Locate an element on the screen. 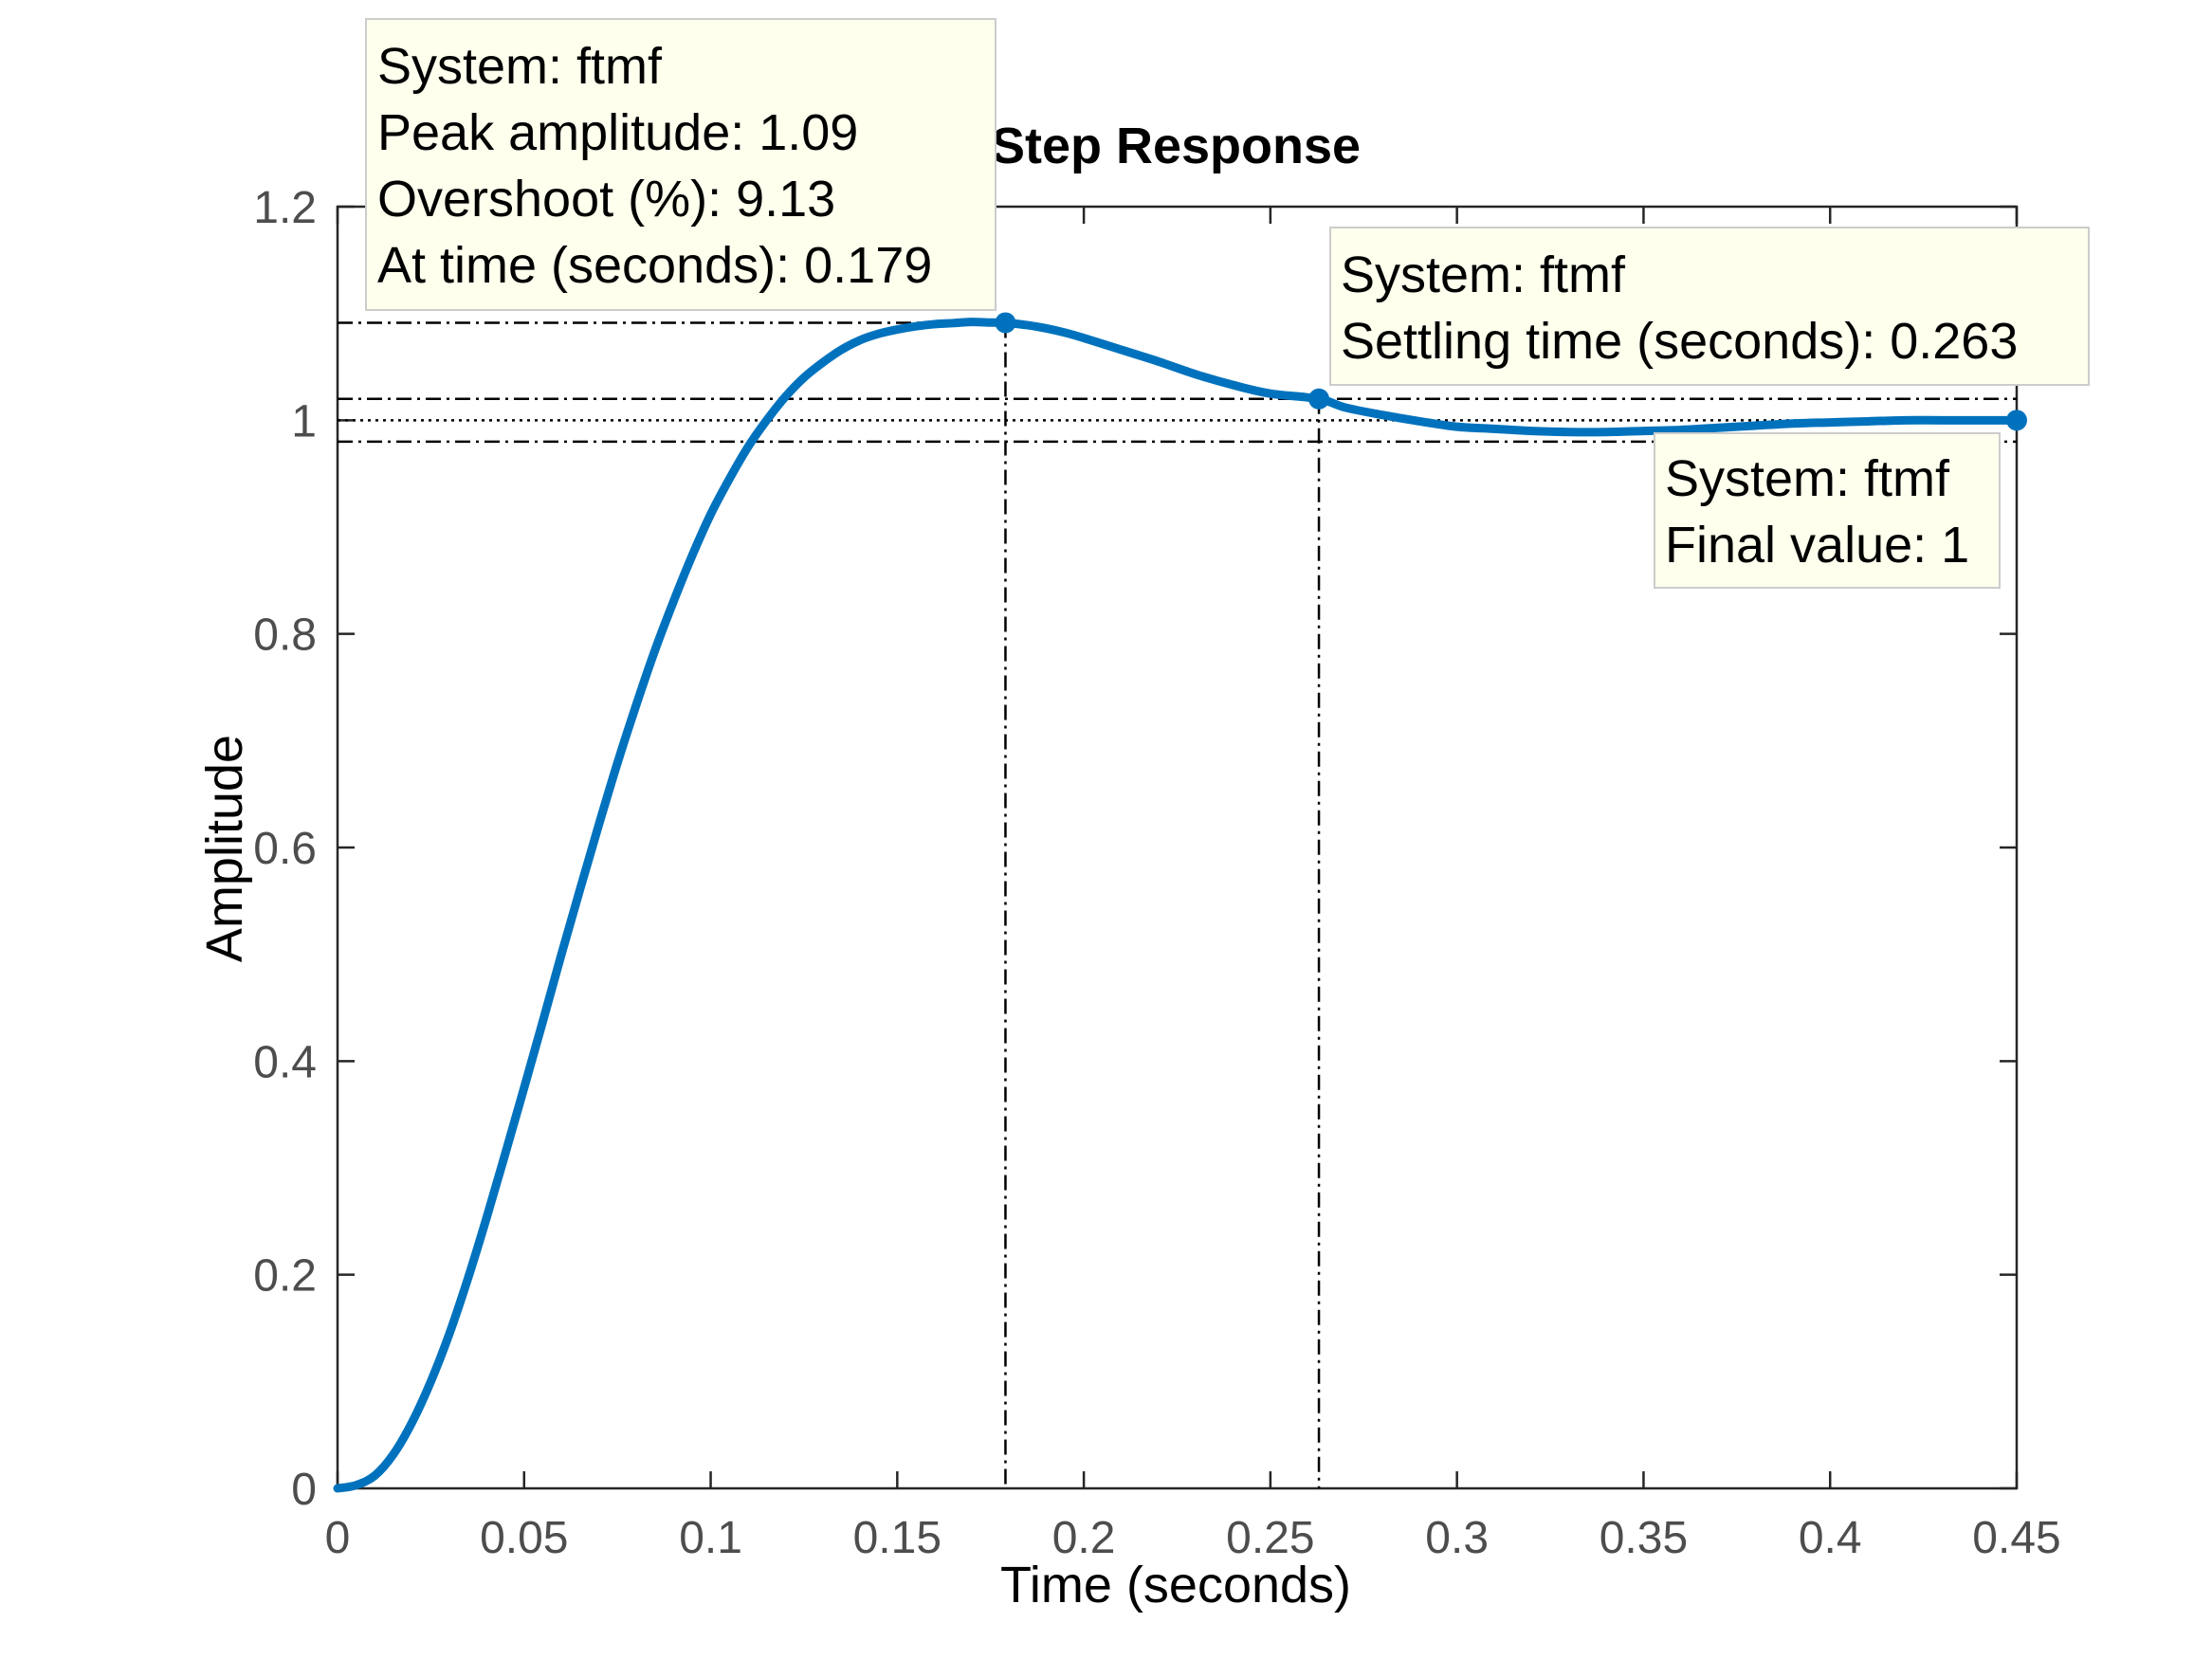 The width and height of the screenshot is (2212, 1659). x-tick-label: 0.1 is located at coordinates (710, 1538).